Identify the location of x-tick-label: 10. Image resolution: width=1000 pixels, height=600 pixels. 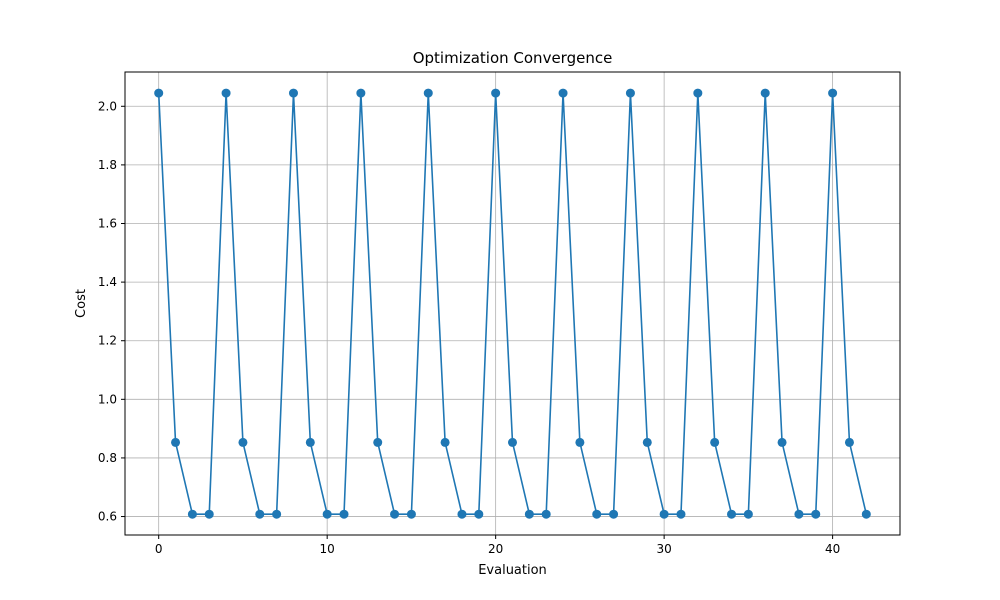
(327, 549).